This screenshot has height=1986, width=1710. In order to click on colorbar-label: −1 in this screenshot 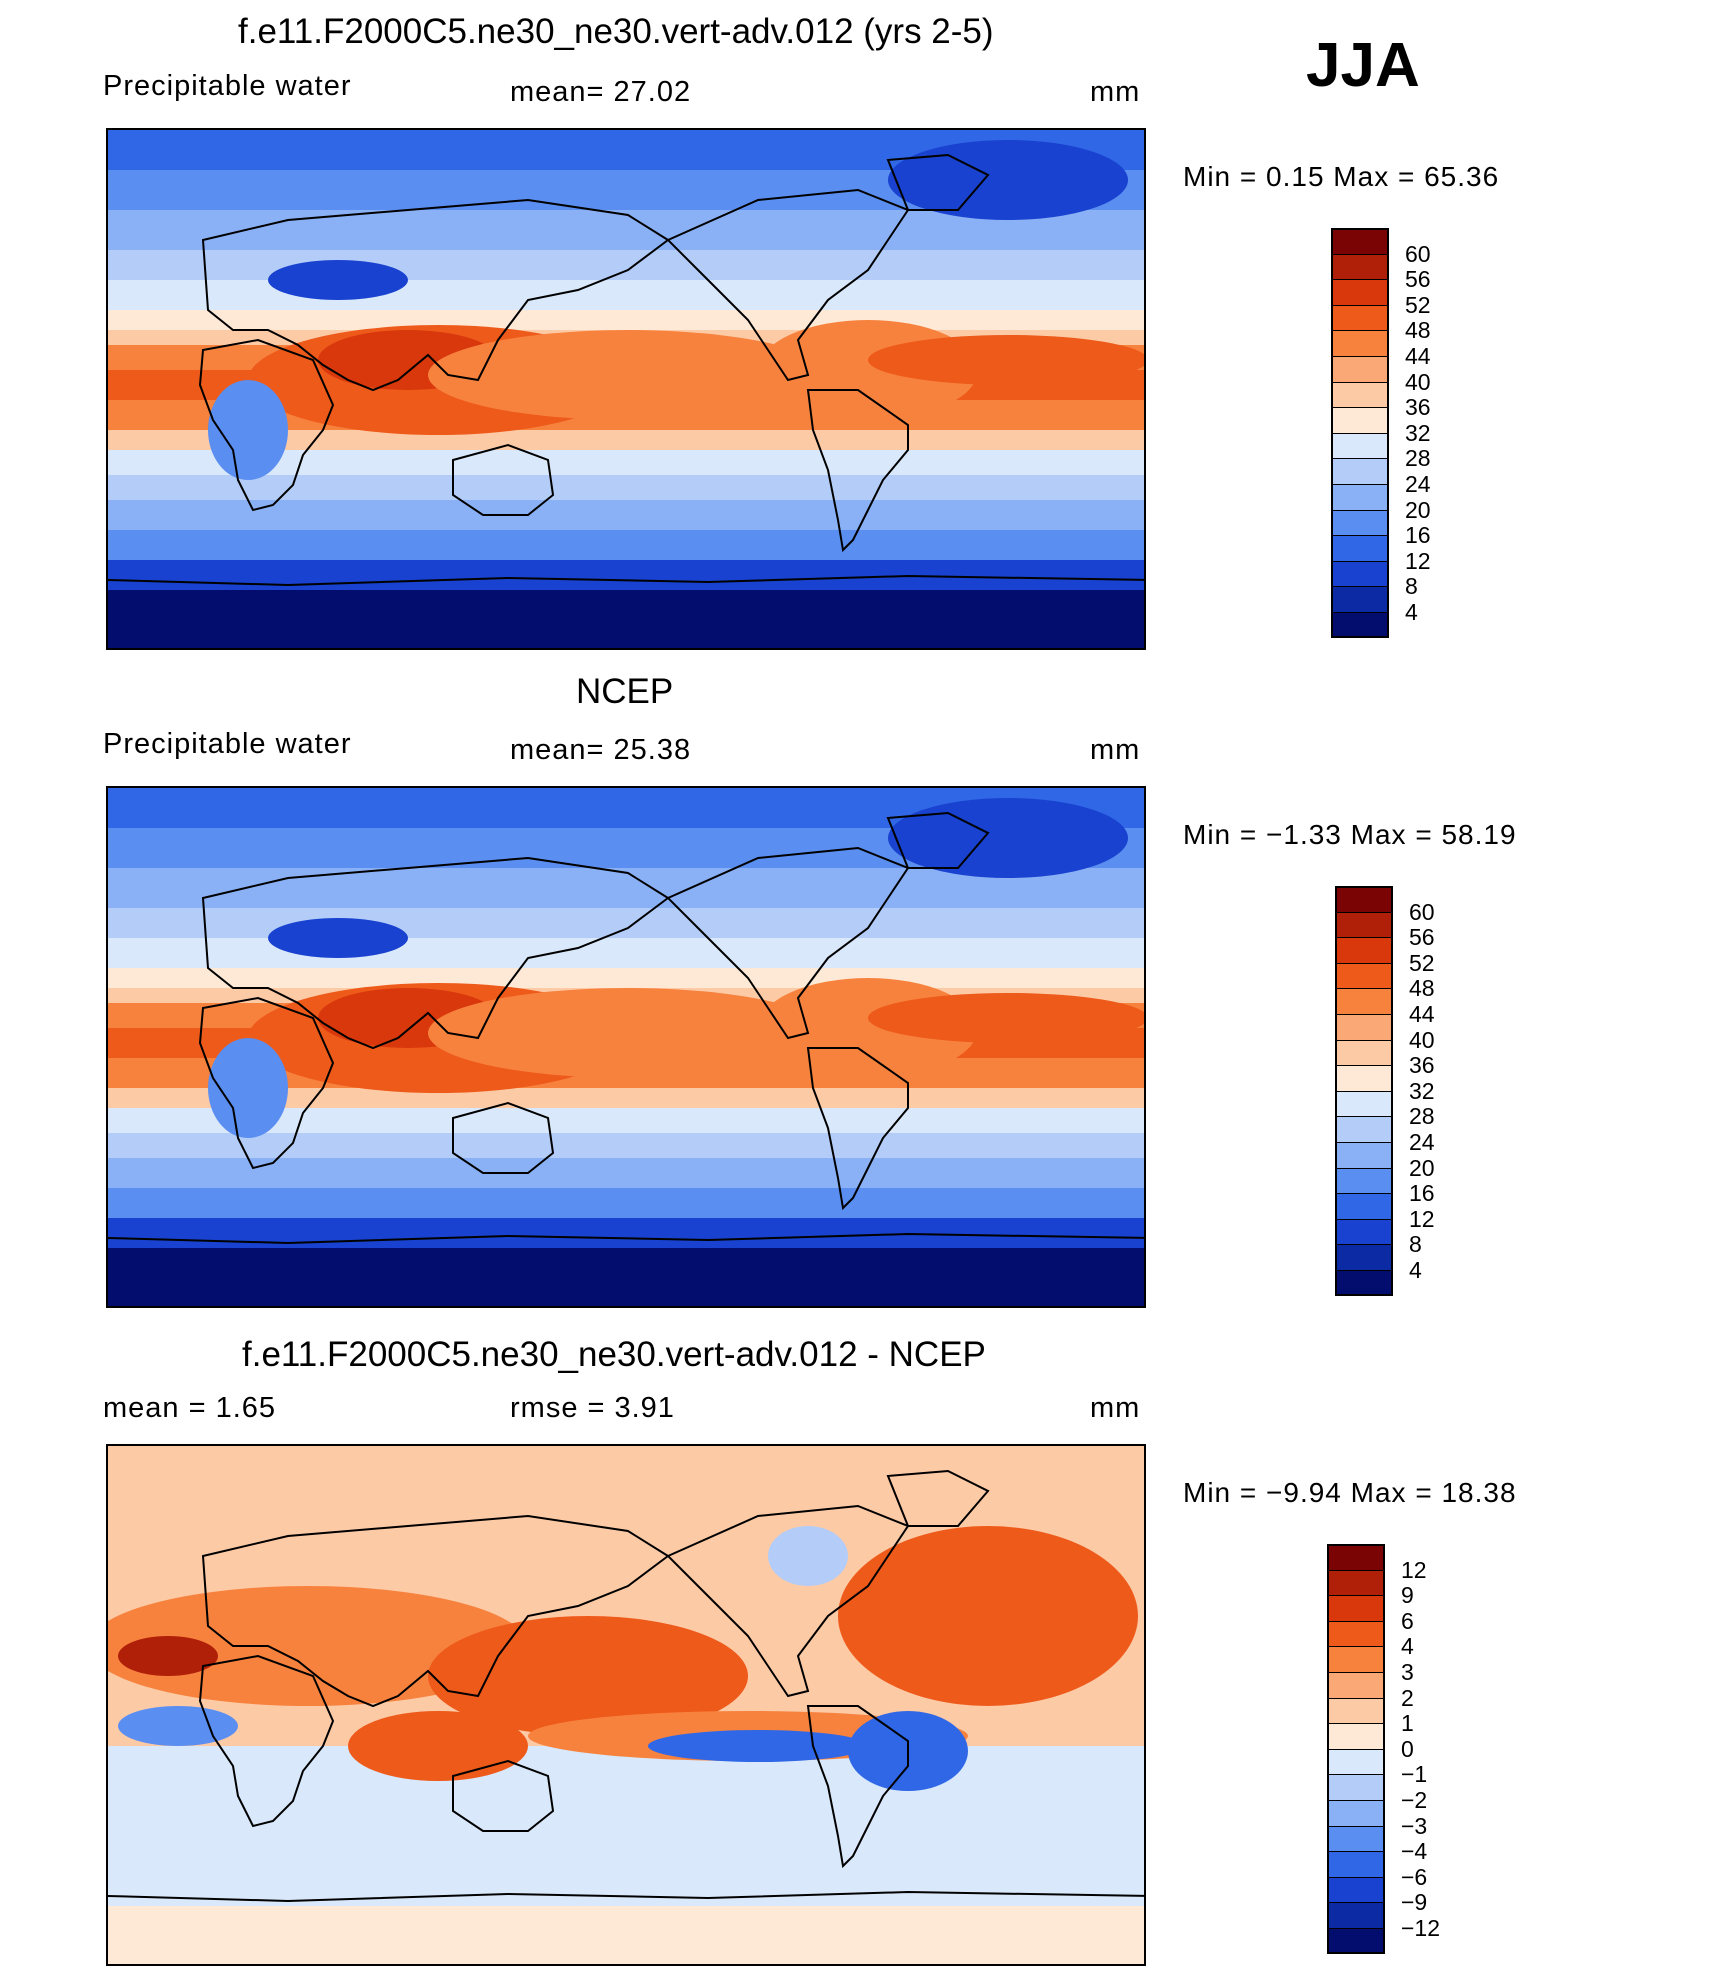, I will do `click(1414, 1774)`.